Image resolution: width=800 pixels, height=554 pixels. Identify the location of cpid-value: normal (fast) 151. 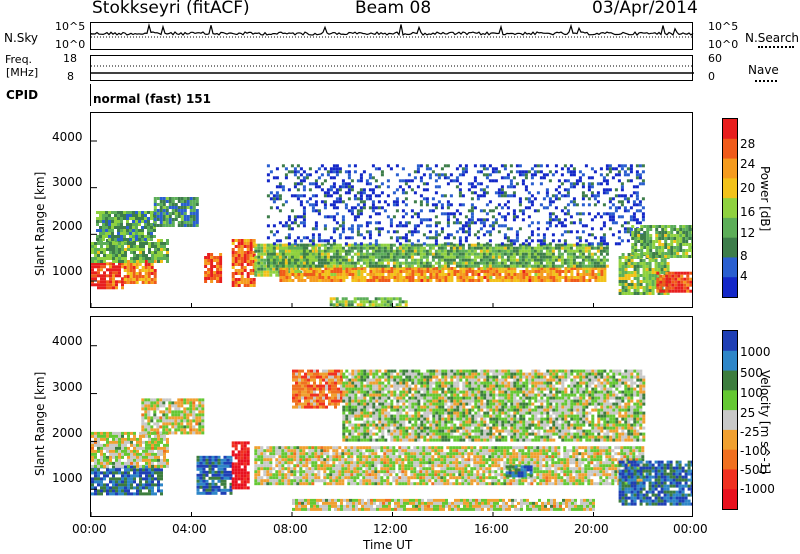
(152, 99).